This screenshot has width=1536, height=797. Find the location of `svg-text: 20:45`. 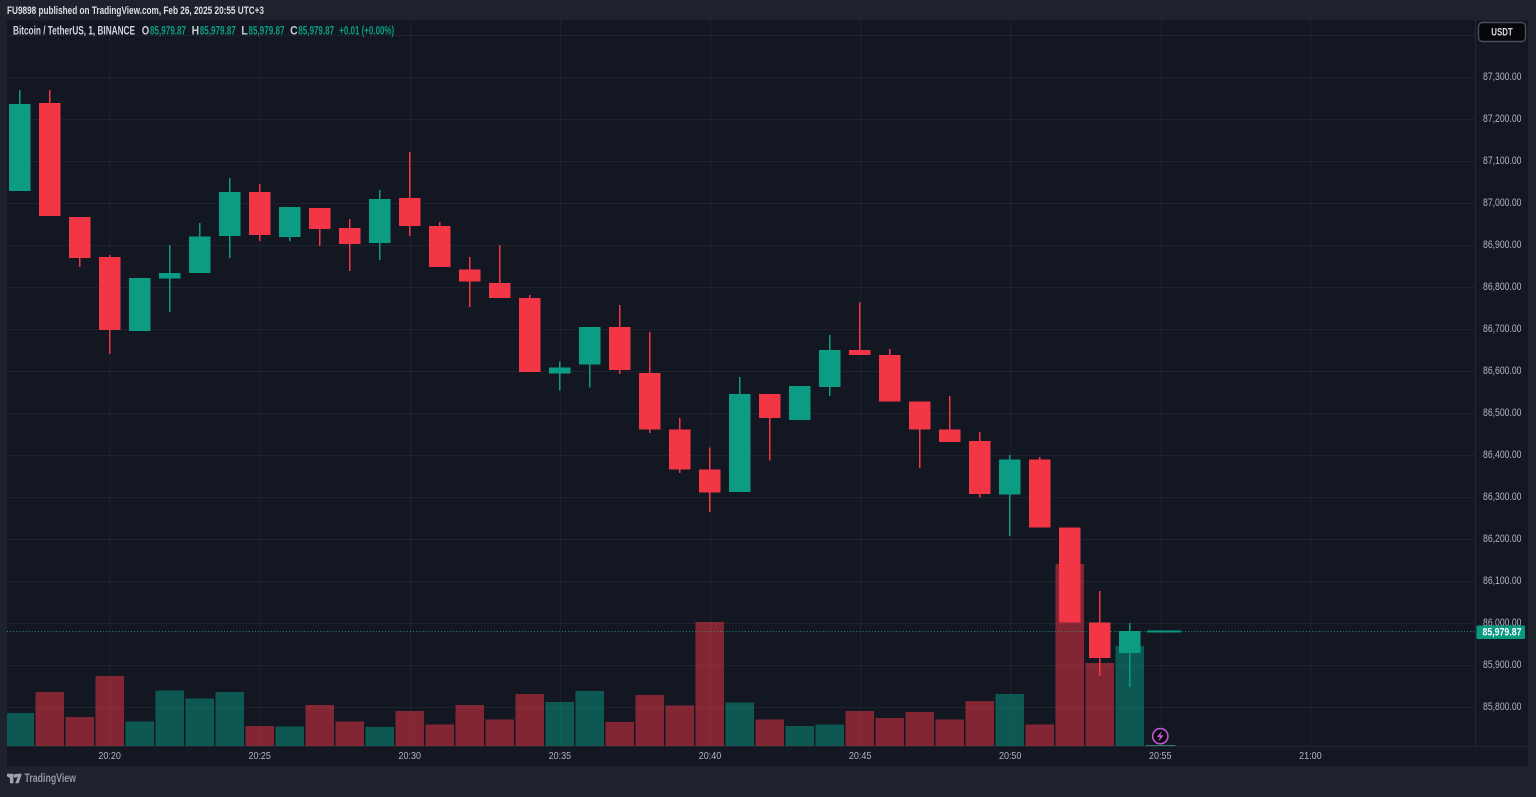

svg-text: 20:45 is located at coordinates (860, 756).